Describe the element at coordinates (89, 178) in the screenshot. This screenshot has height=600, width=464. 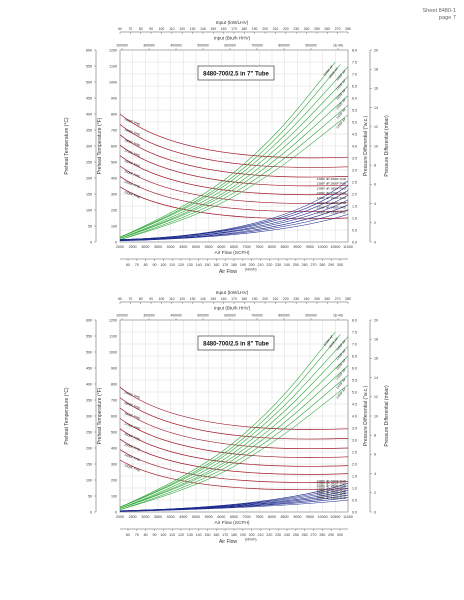
I see `y-tick-label-celsius: 200` at that location.